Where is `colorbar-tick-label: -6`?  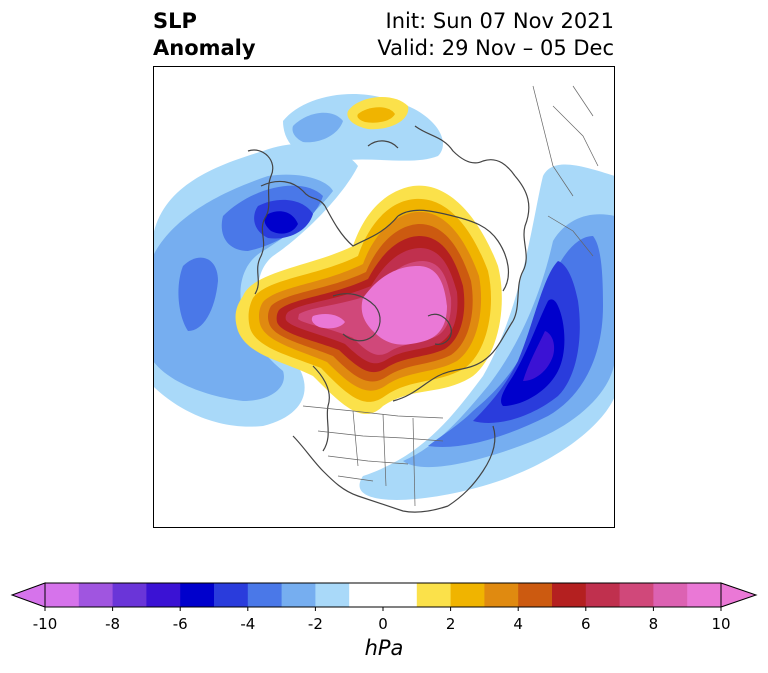 colorbar-tick-label: -6 is located at coordinates (180, 624).